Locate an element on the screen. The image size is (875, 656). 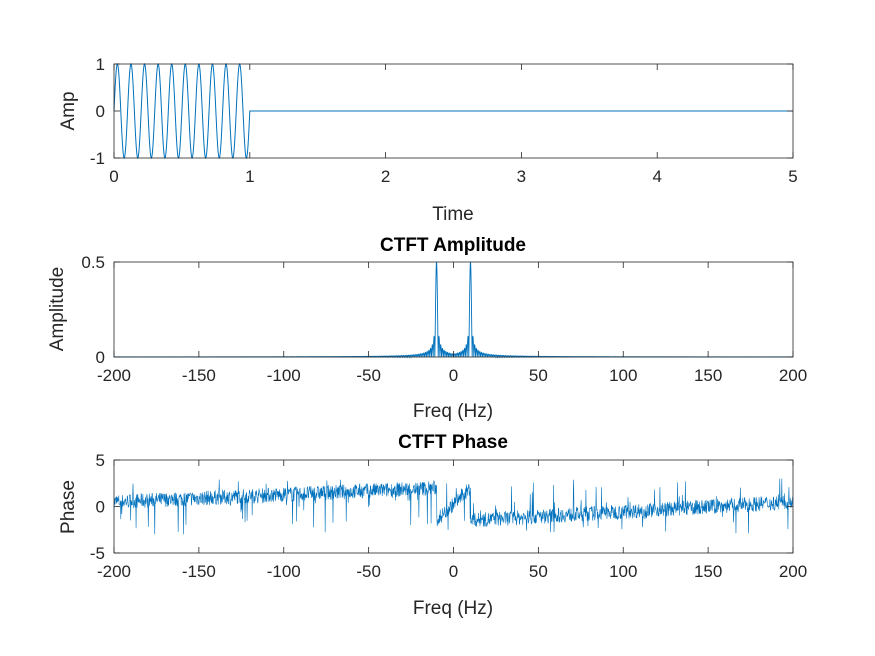
y-tick-label: 1 is located at coordinates (100, 64).